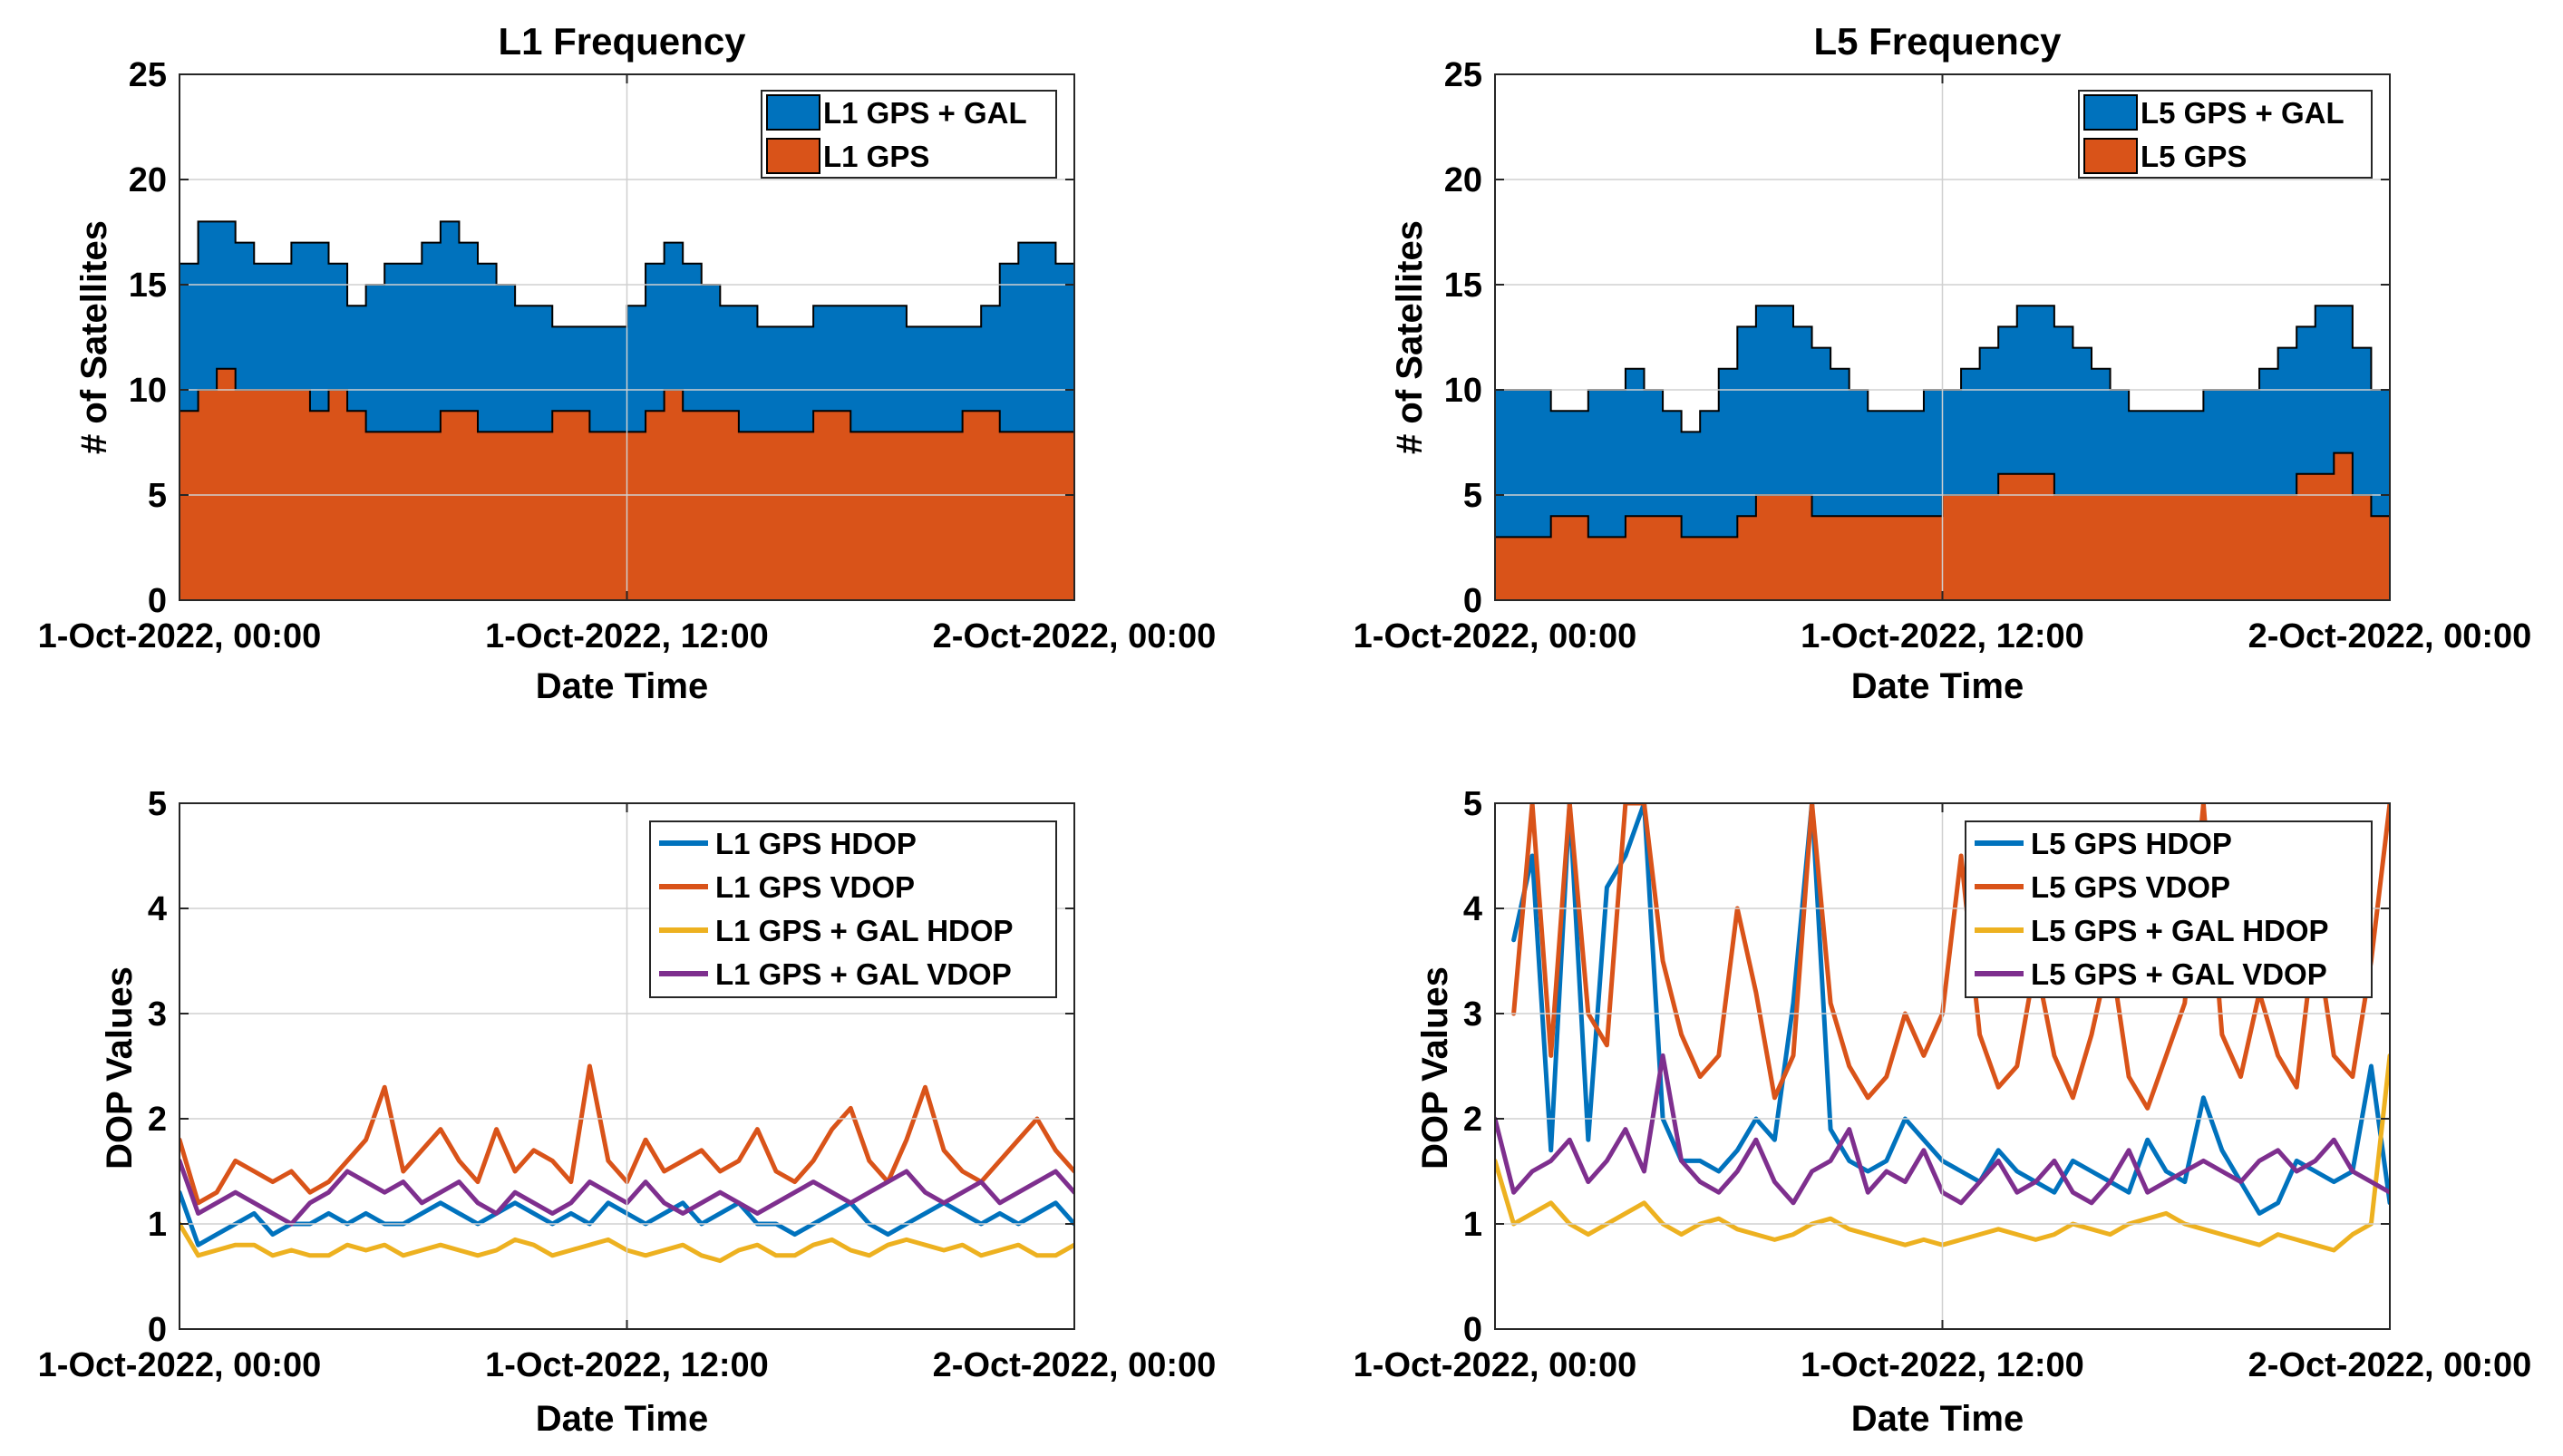 The width and height of the screenshot is (2563, 1456). Describe the element at coordinates (2179, 974) in the screenshot. I see `legend-label: L5 GPS + GAL VDOP` at that location.